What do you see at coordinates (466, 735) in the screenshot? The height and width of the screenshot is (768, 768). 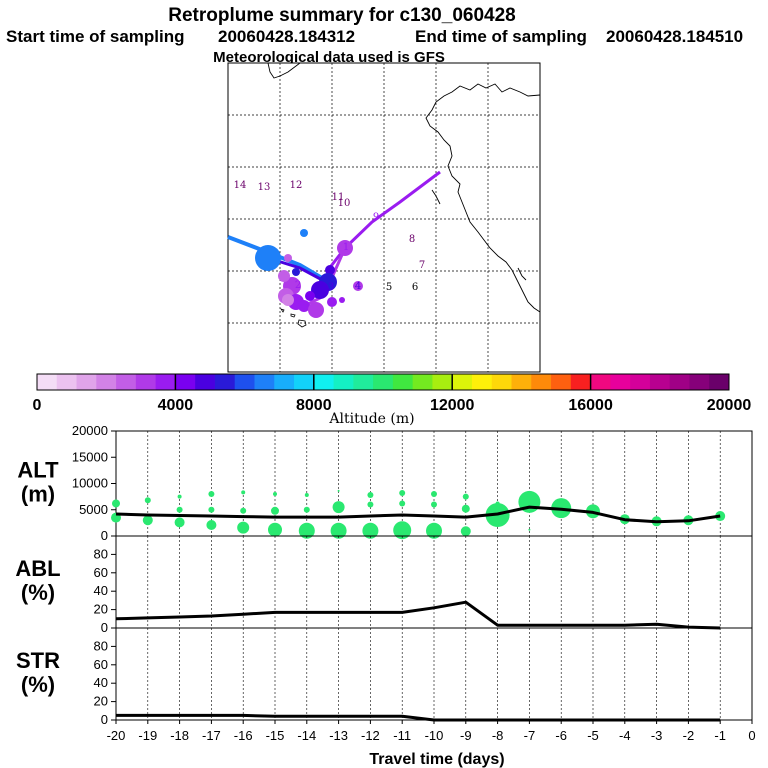 I see `xtick--9: -9` at bounding box center [466, 735].